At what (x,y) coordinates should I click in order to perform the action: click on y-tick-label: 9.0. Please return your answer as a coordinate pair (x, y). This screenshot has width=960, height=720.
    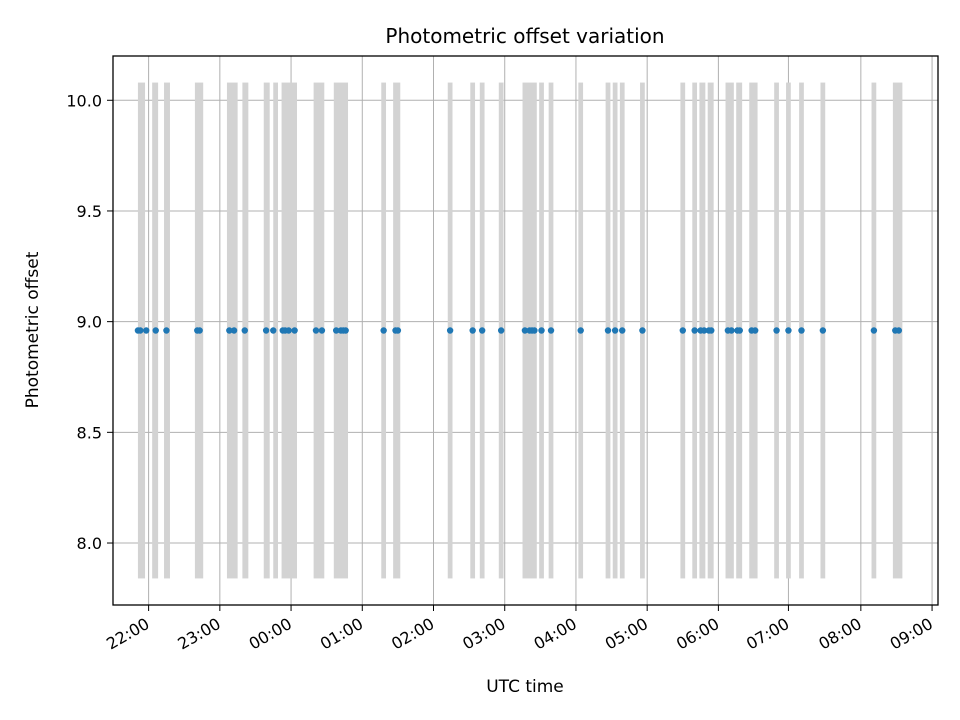
    Looking at the image, I should click on (89, 322).